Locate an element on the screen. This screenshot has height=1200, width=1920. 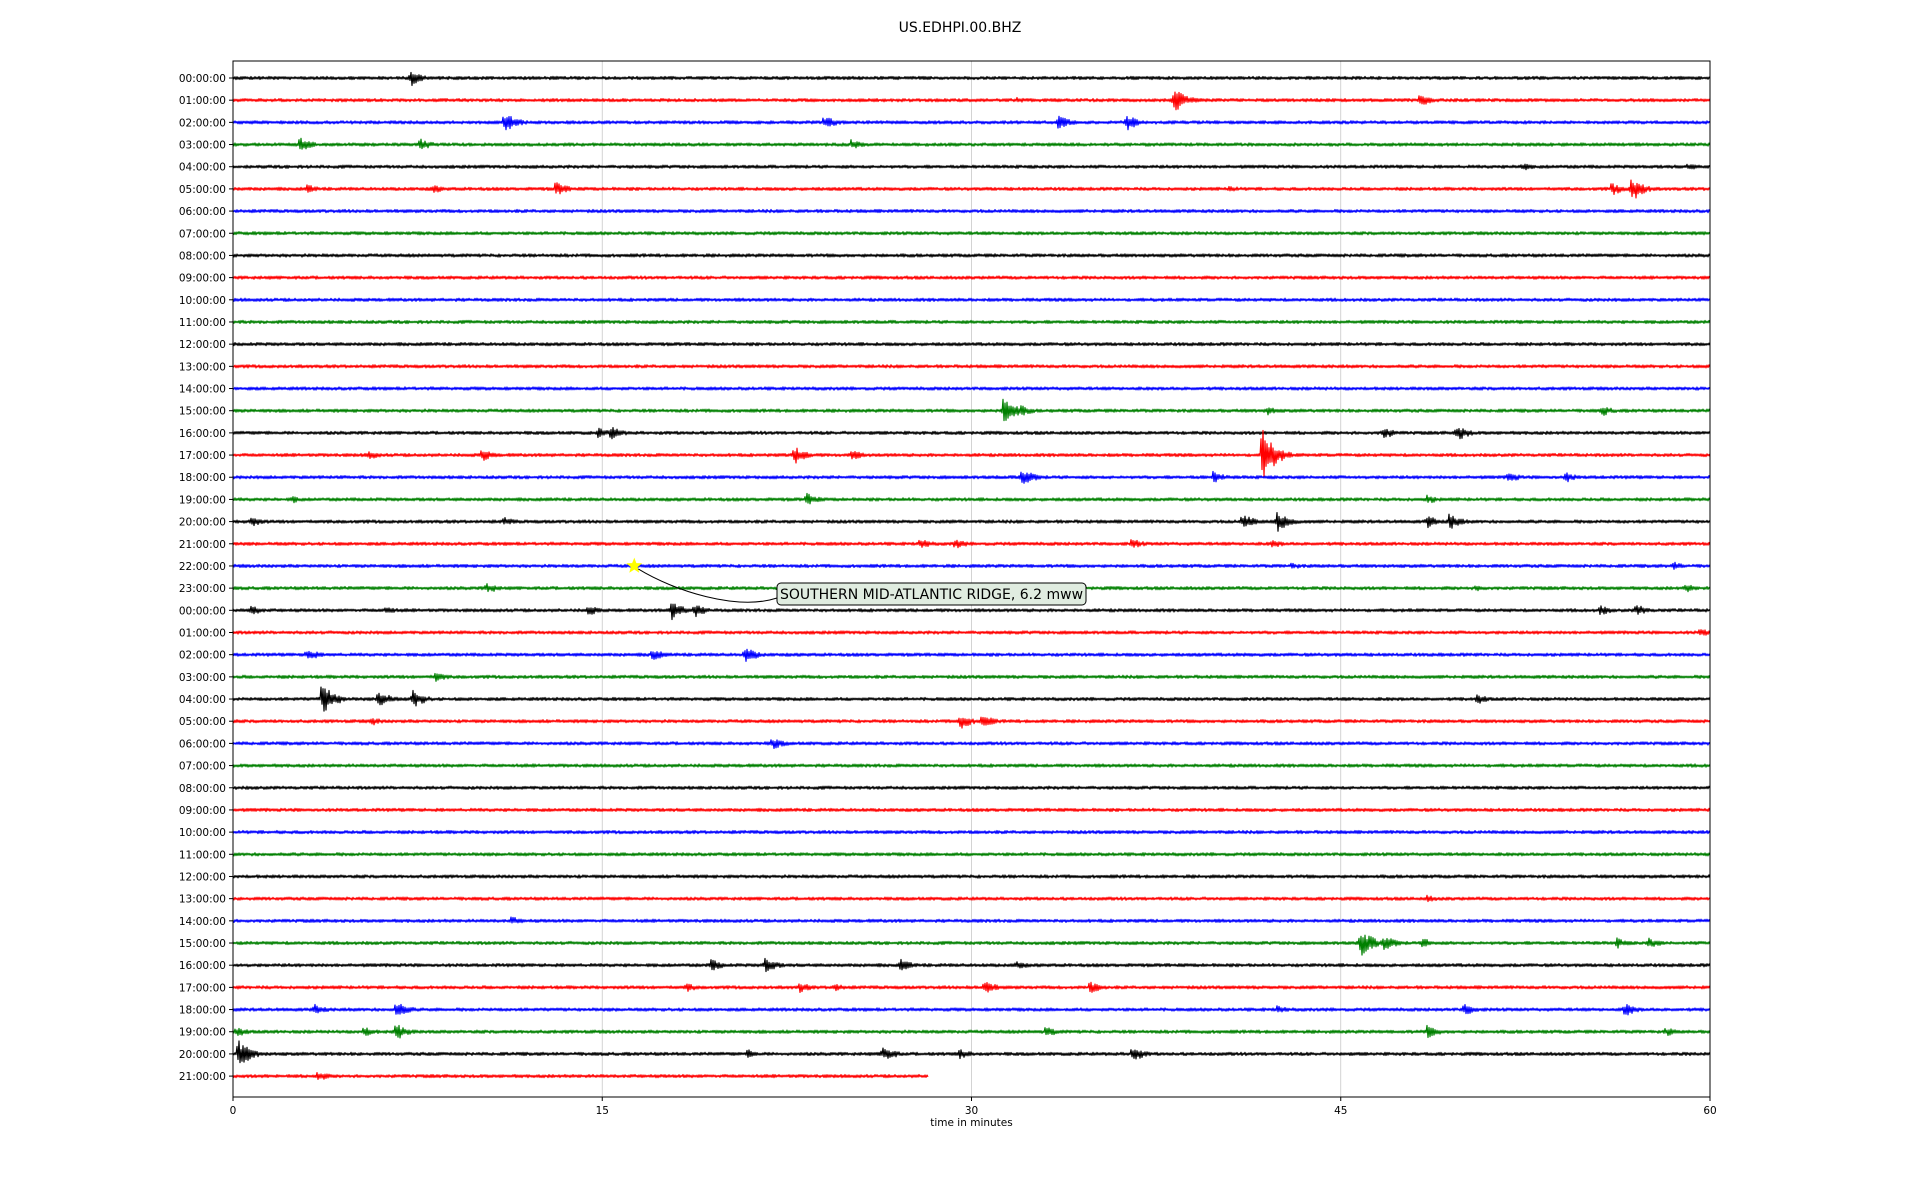
hour-label: 18:00:00 is located at coordinates (202, 478).